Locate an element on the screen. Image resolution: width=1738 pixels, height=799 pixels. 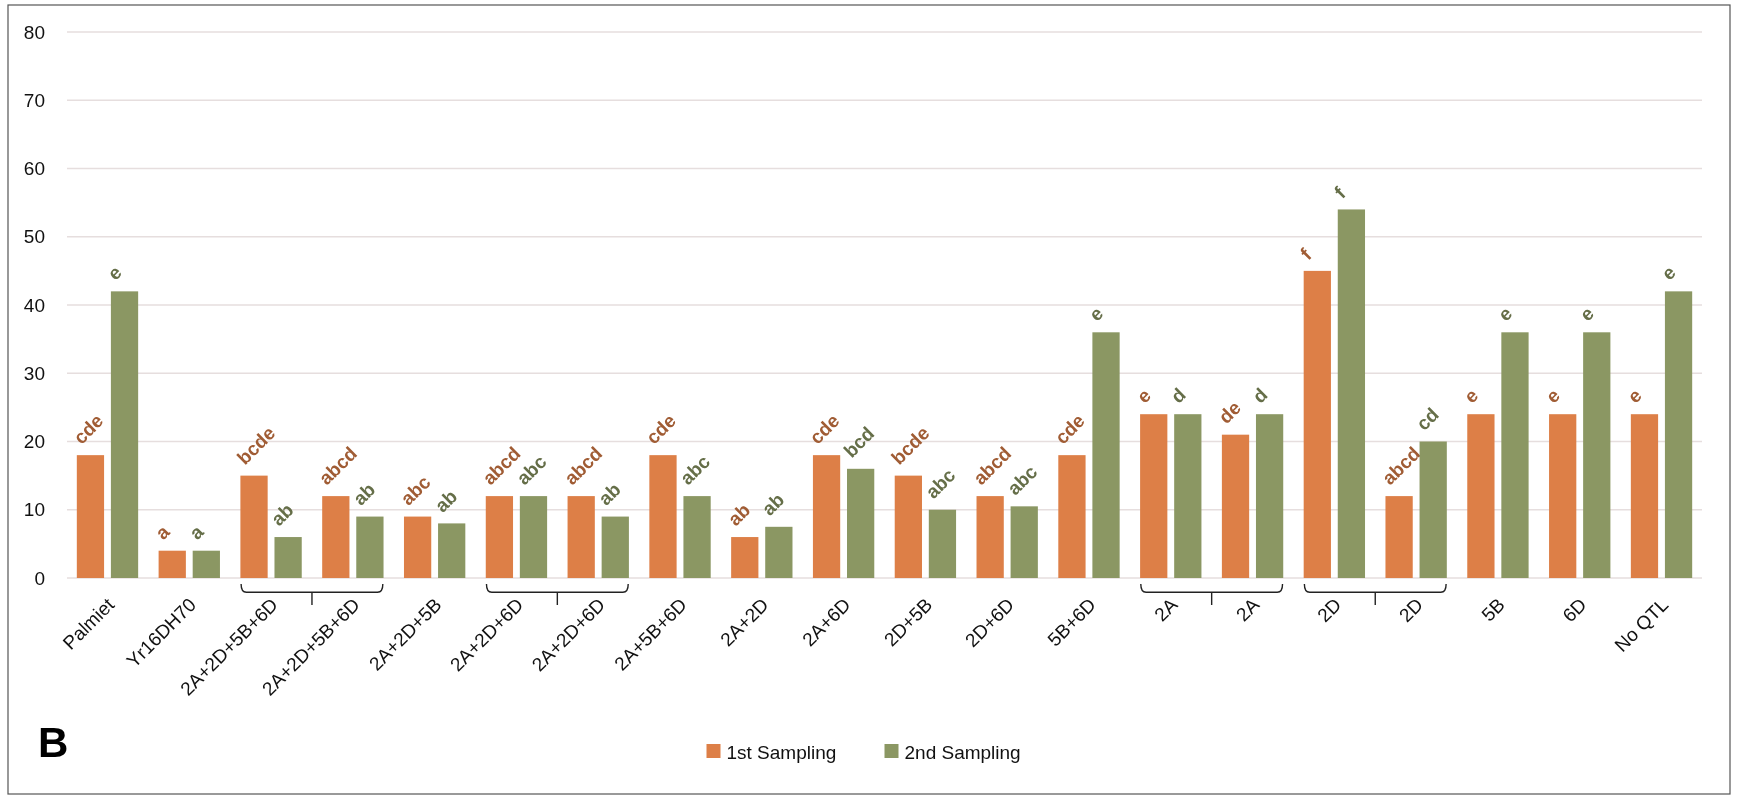
x-tick-label: 6D is located at coordinates (1574, 610).